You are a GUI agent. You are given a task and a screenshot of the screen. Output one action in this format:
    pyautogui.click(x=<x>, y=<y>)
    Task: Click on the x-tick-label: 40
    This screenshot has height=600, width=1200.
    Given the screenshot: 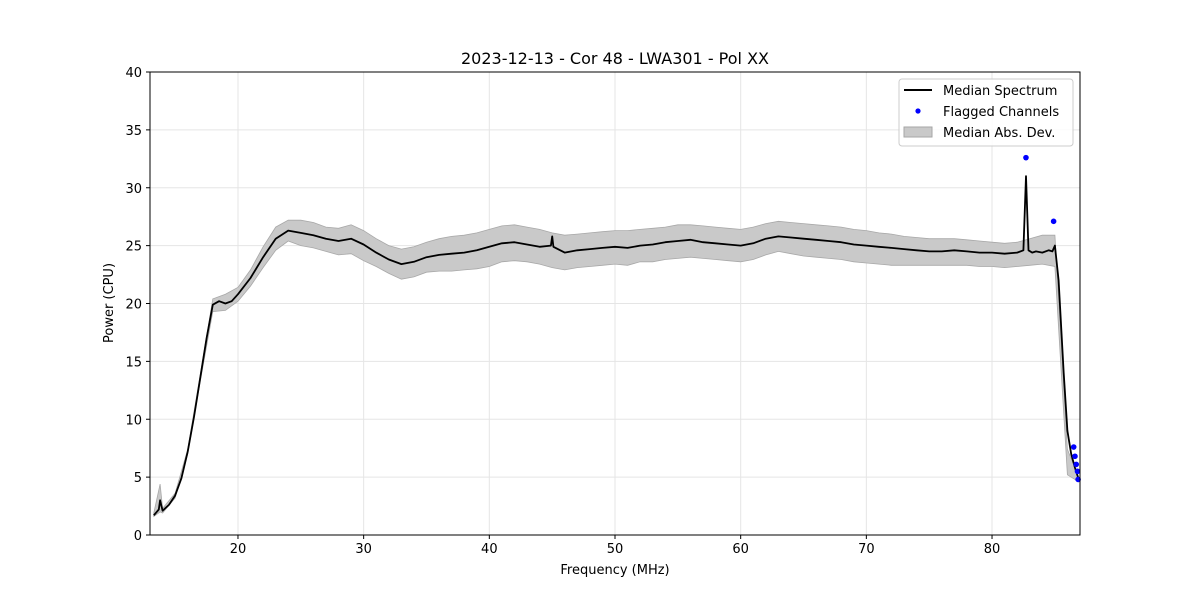 What is the action you would take?
    pyautogui.click(x=489, y=549)
    